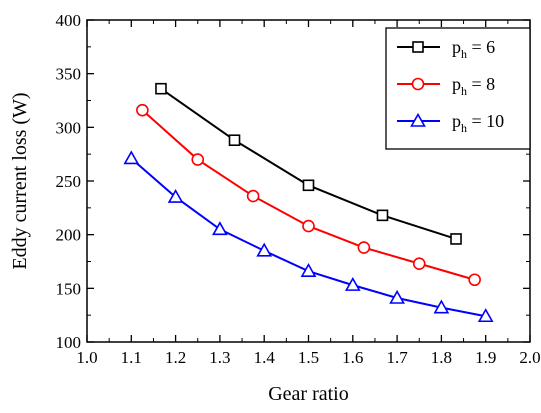 Image resolution: width=541 pixels, height=413 pixels. I want to click on legend-label-1: ph = 8, so click(473, 86).